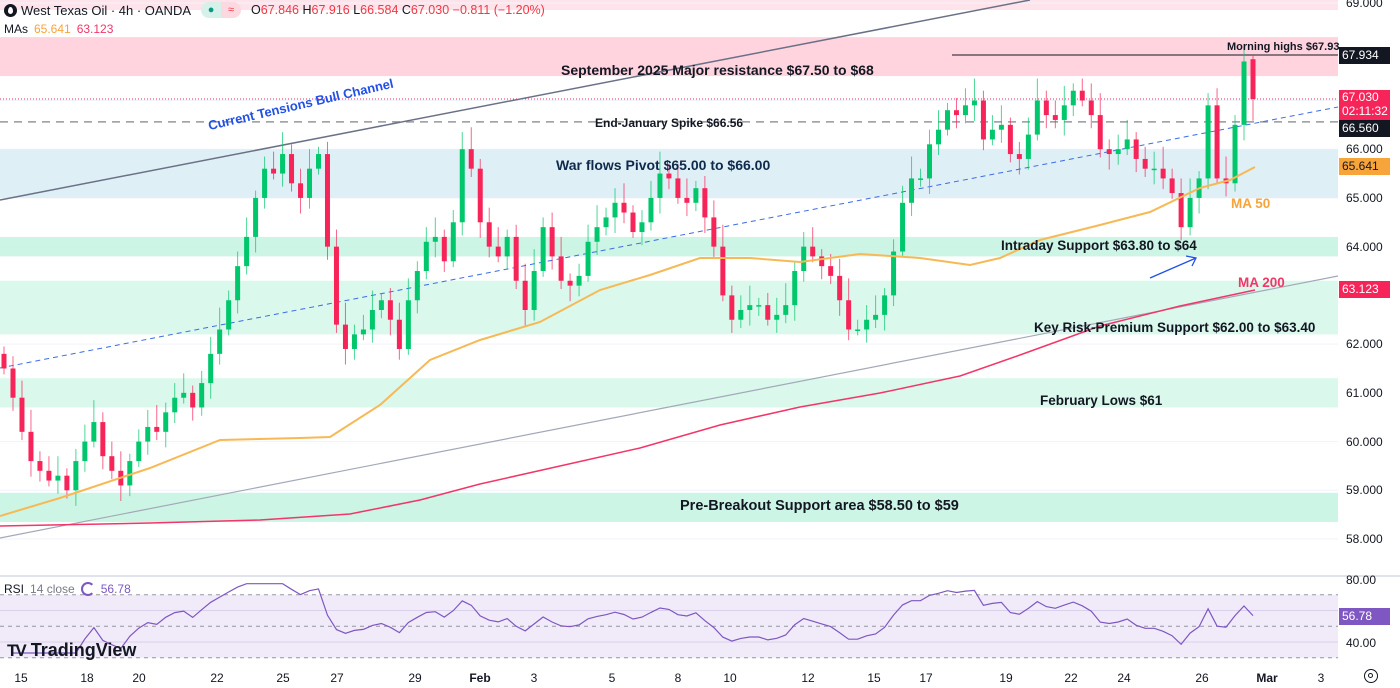  What do you see at coordinates (498, 10) in the screenshot?
I see `change-value: −0.811 (−1.20%)` at bounding box center [498, 10].